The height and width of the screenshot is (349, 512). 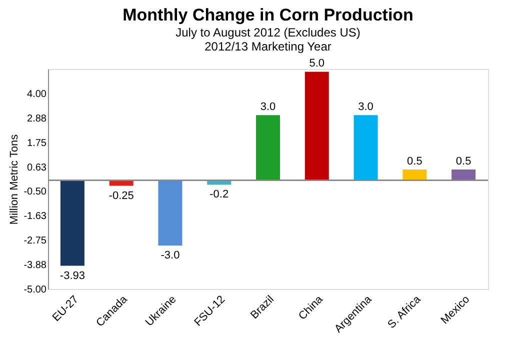 I want to click on data-label: -0.25, so click(x=121, y=196).